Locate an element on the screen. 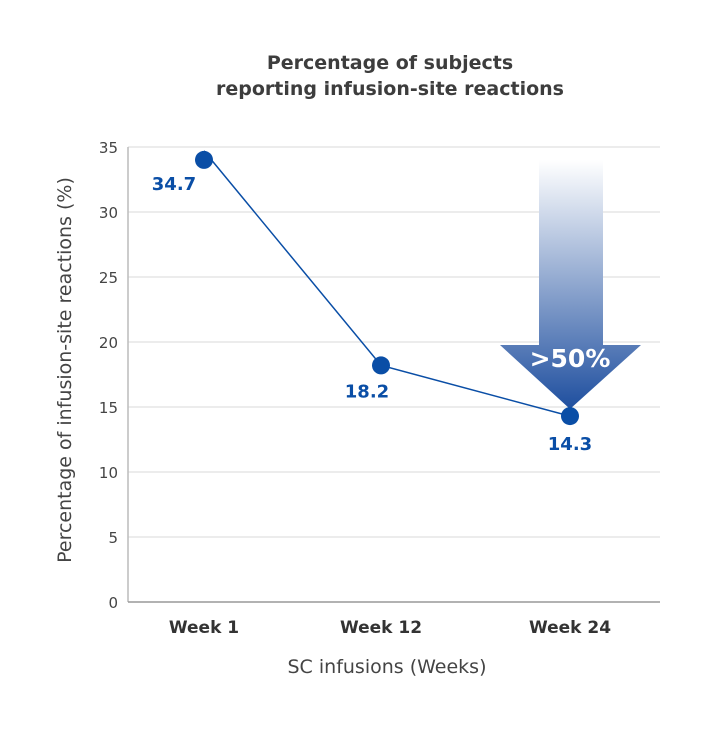 The image size is (701, 739). y-tick-label: 35 is located at coordinates (108, 148).